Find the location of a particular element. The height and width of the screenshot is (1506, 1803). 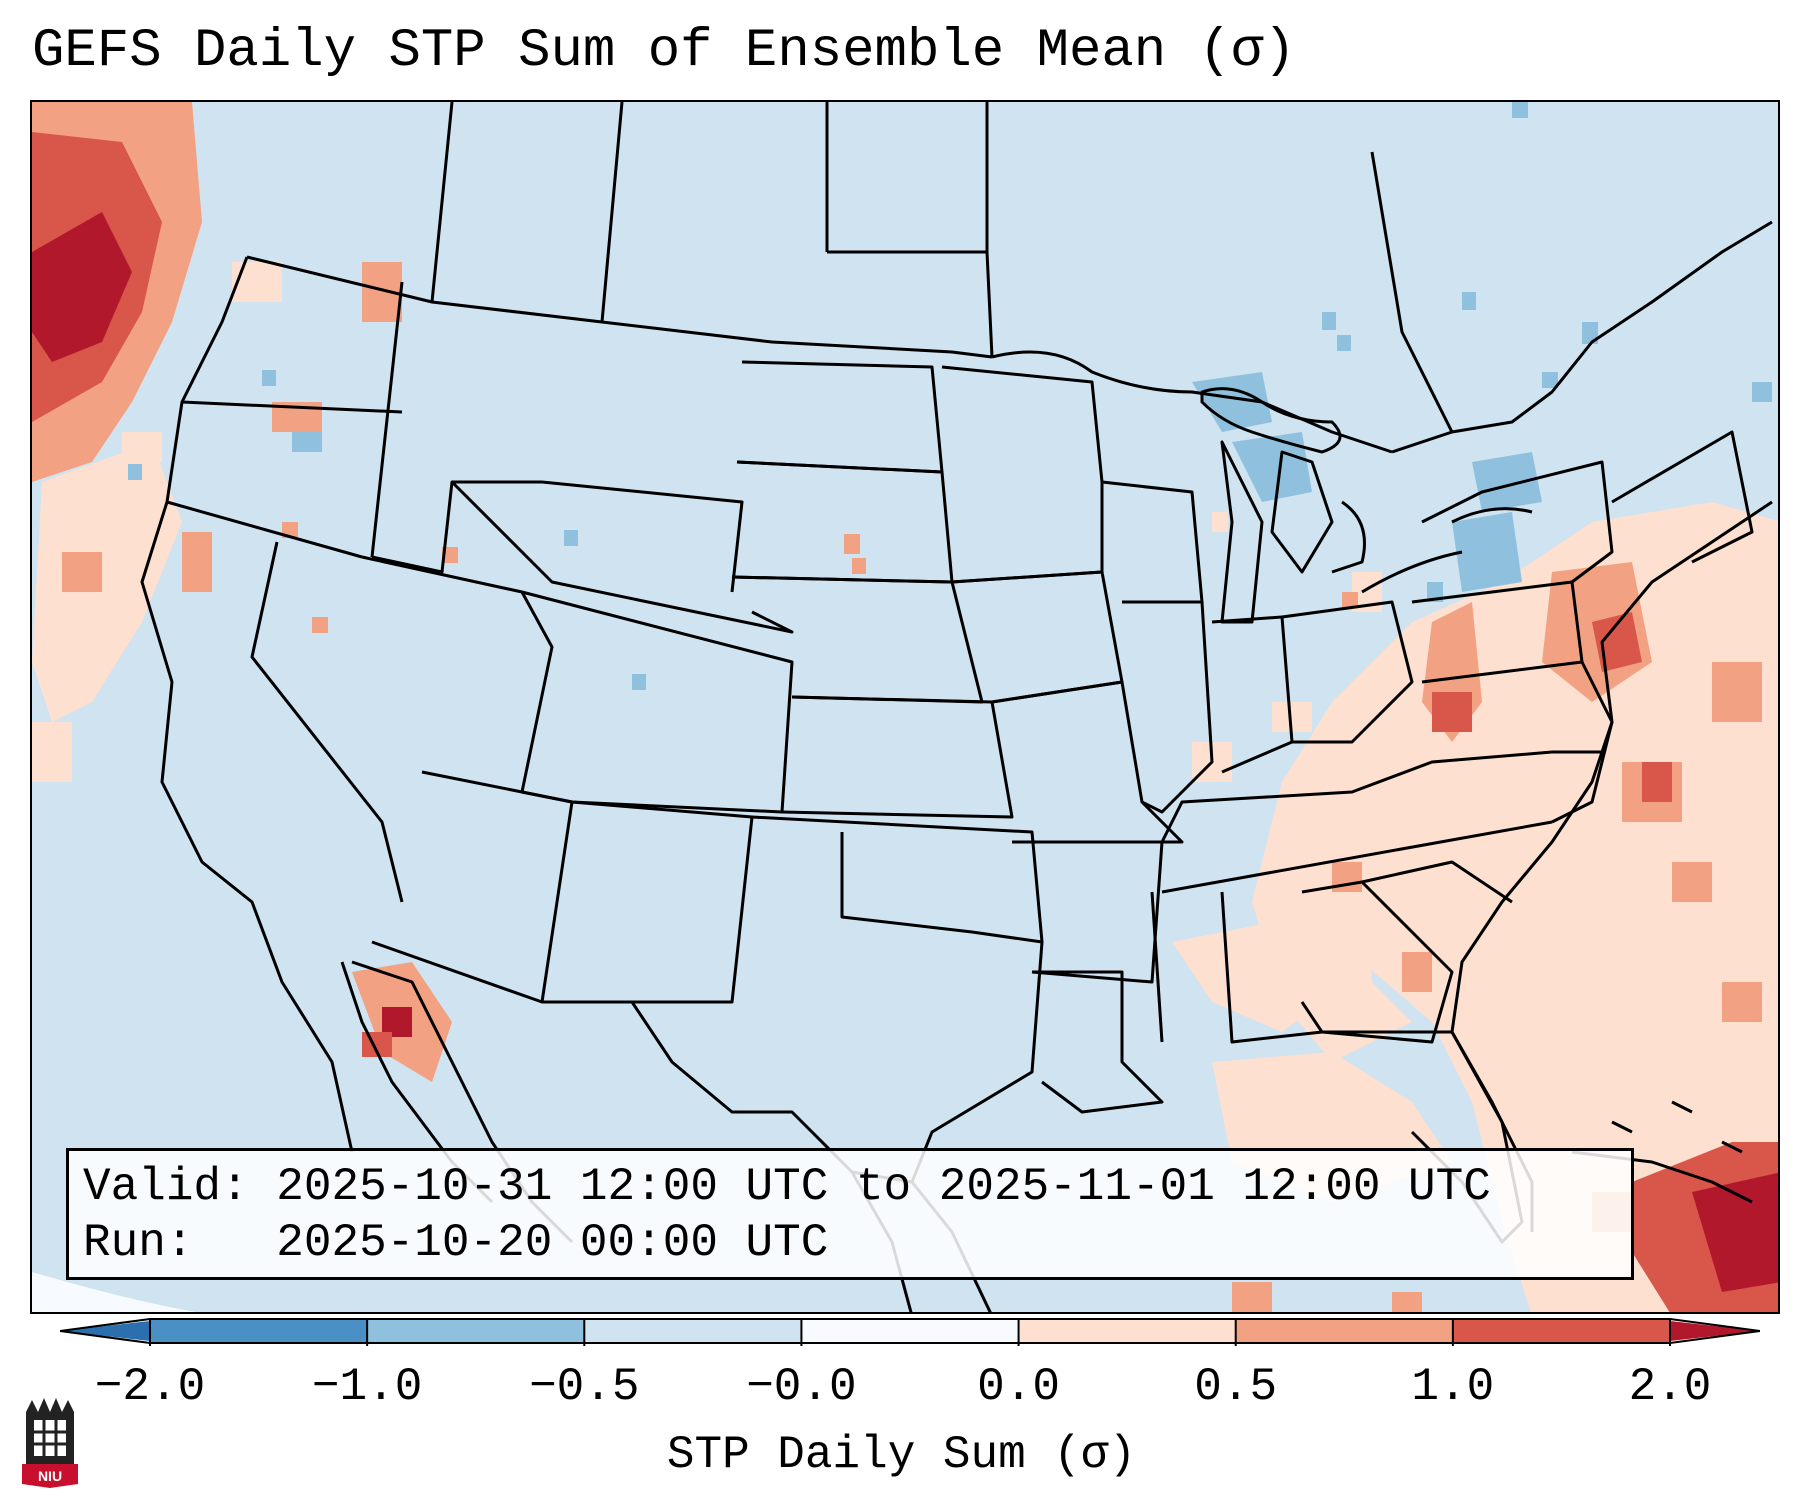

great-lakes-border is located at coordinates (1192, 402).